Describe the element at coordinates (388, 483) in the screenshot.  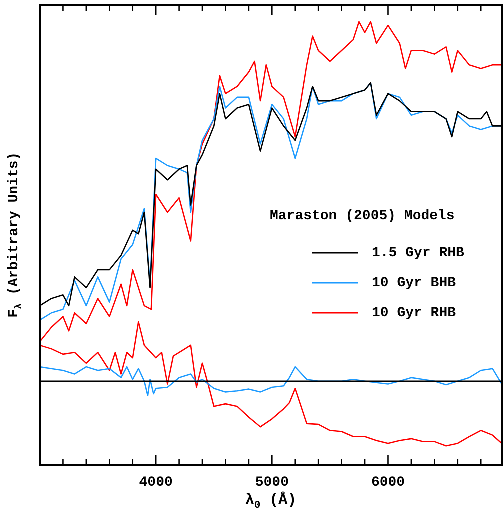
I see `x-tick-label: 6000` at that location.